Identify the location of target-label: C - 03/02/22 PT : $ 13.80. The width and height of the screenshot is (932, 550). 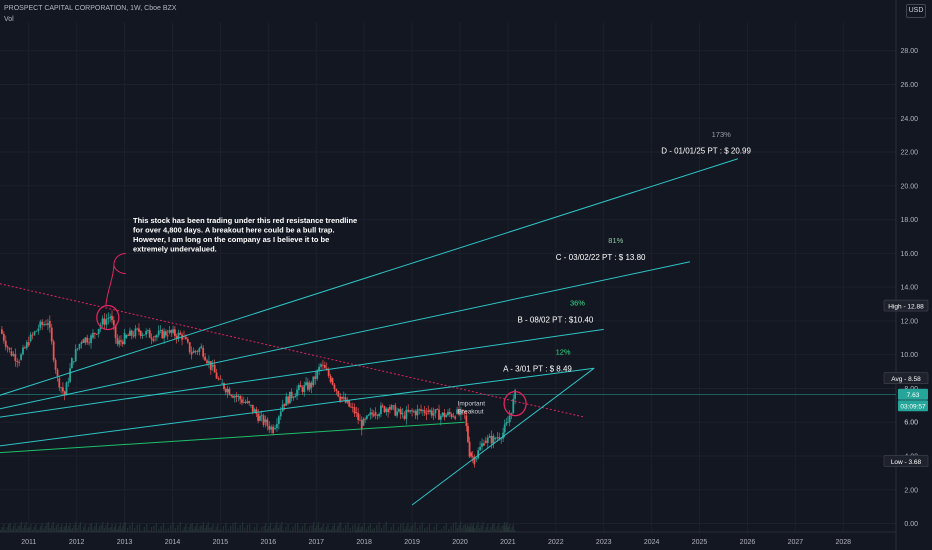
(601, 257).